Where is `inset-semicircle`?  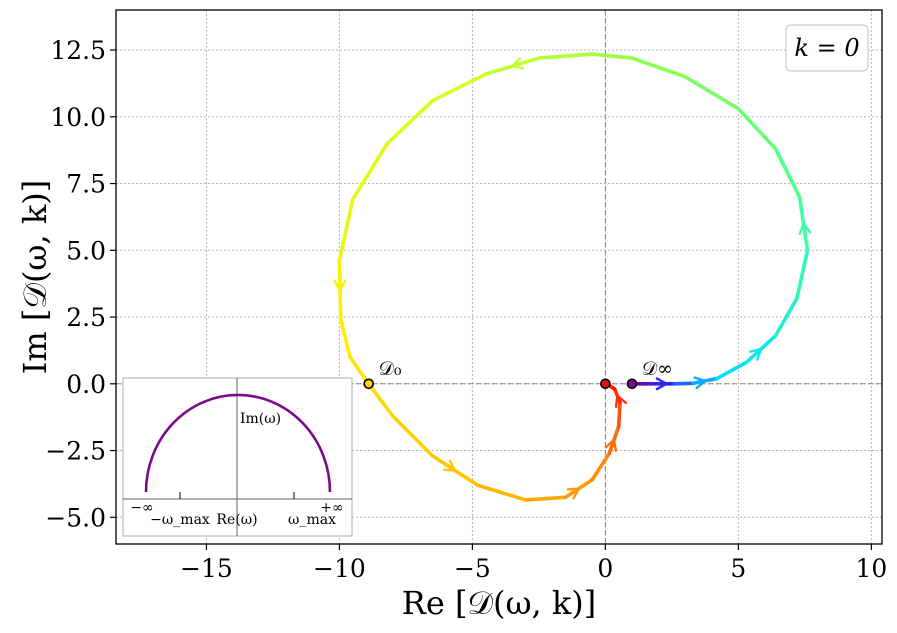
inset-semicircle is located at coordinates (238, 443).